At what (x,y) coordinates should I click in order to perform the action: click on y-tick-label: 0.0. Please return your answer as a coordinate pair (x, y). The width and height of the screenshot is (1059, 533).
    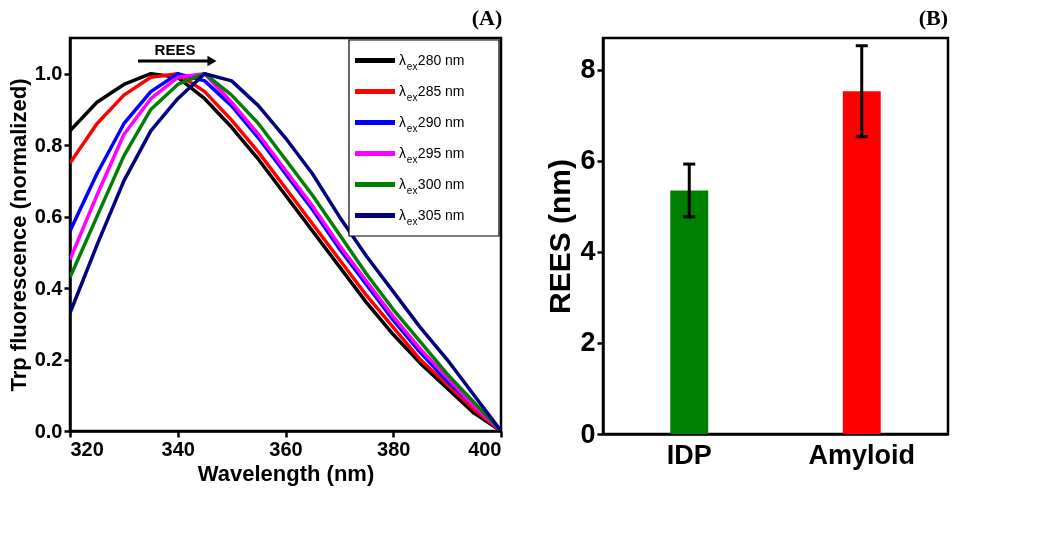
    Looking at the image, I should click on (48, 430).